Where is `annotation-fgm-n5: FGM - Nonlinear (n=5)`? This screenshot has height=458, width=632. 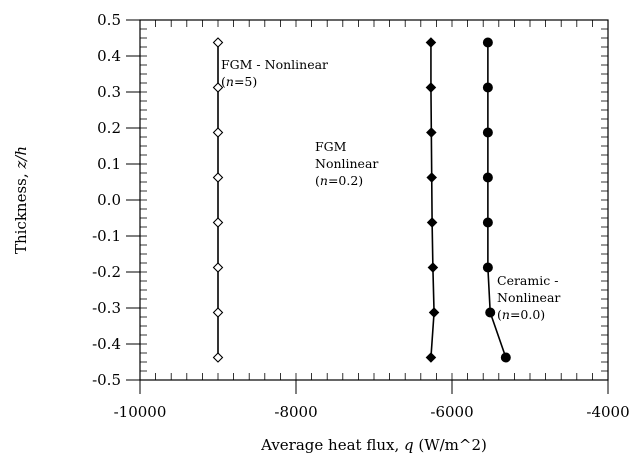
annotation-fgm-n5: FGM - Nonlinear (n=5) is located at coordinates (274, 73).